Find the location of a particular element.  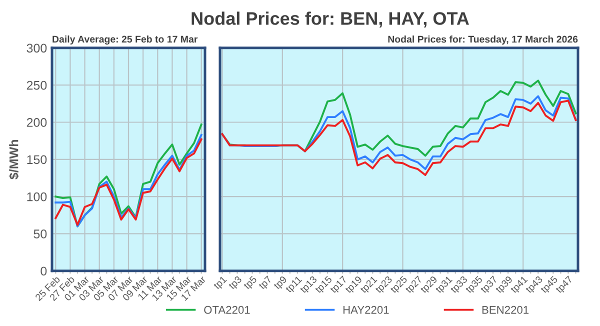

y-axis-title: $/MWh is located at coordinates (14, 160).